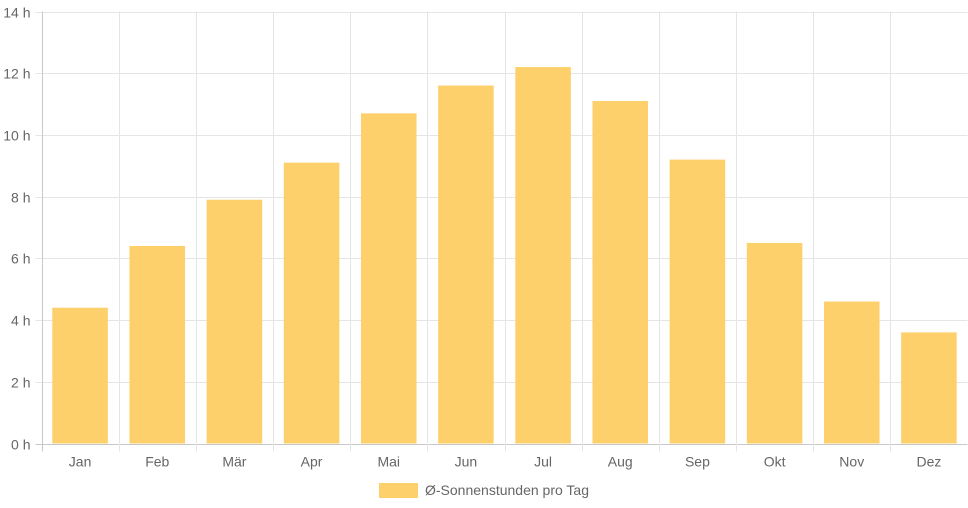 The image size is (968, 508). What do you see at coordinates (620, 462) in the screenshot?
I see `x-tick-label: Aug` at bounding box center [620, 462].